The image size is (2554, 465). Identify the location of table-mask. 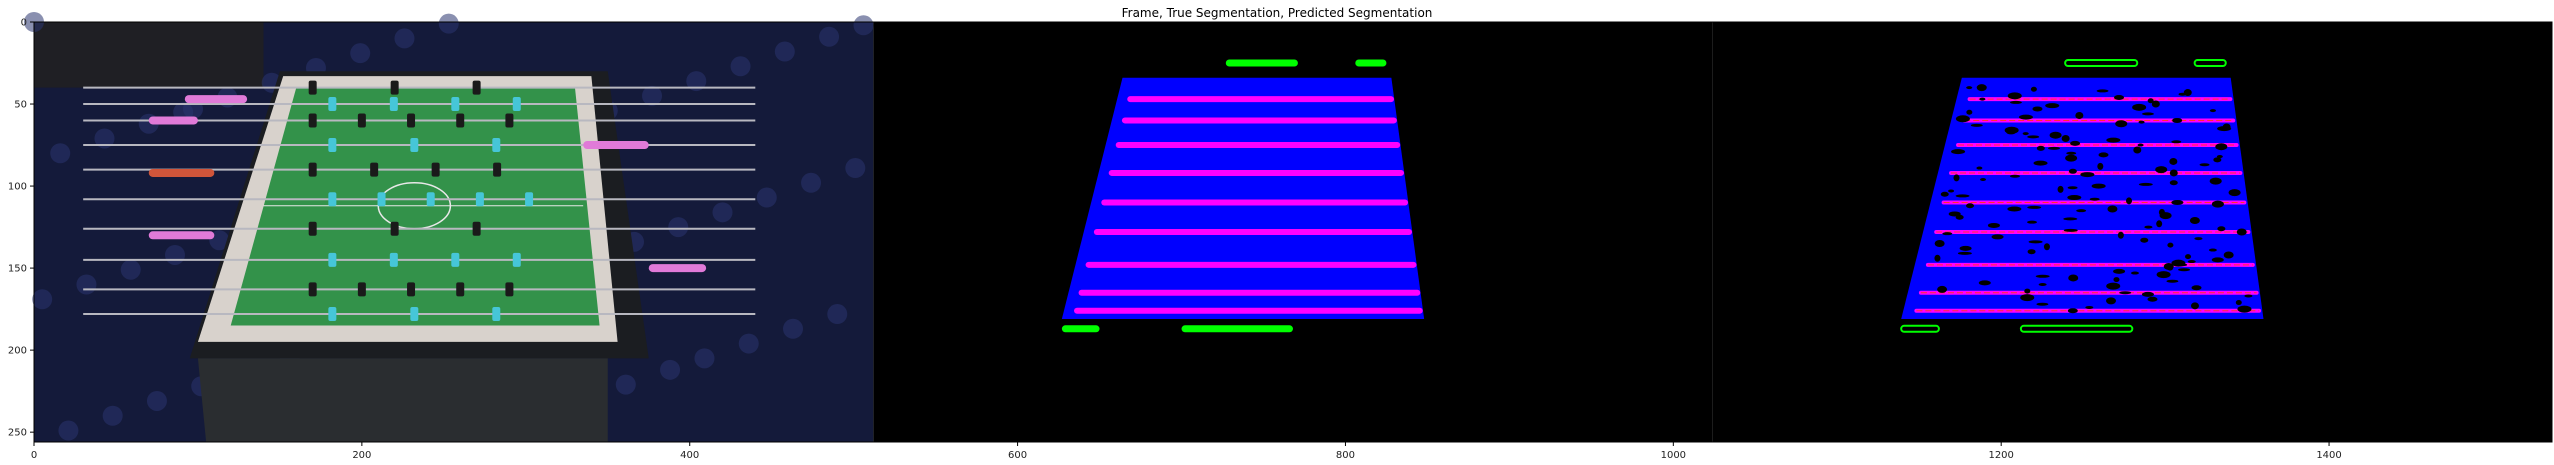
(2082, 198).